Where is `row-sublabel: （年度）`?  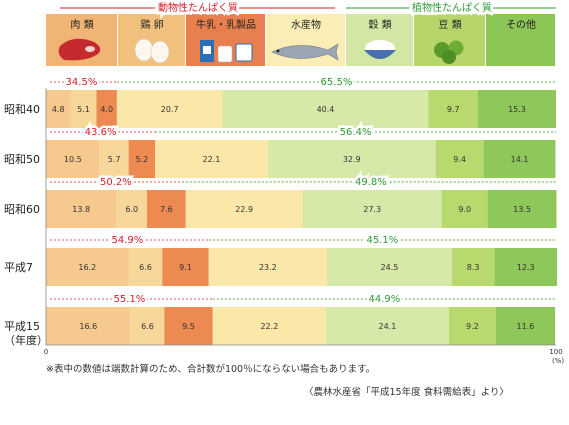
row-sublabel: （年度） is located at coordinates (26, 340).